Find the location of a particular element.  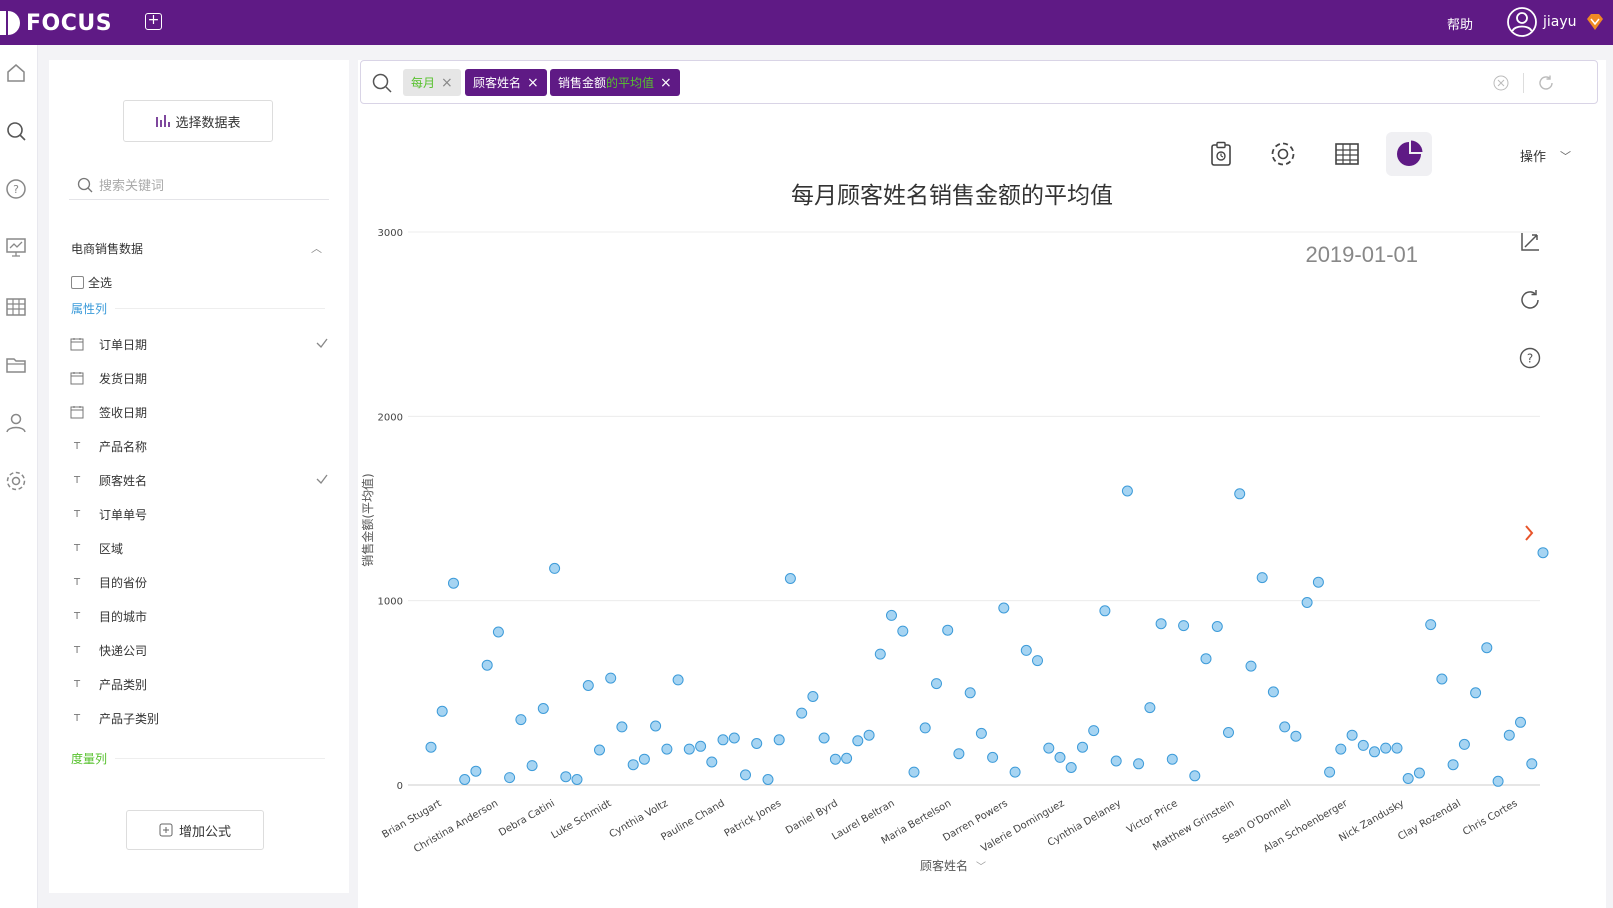

clipboard-tool-button is located at coordinates (1221, 154).